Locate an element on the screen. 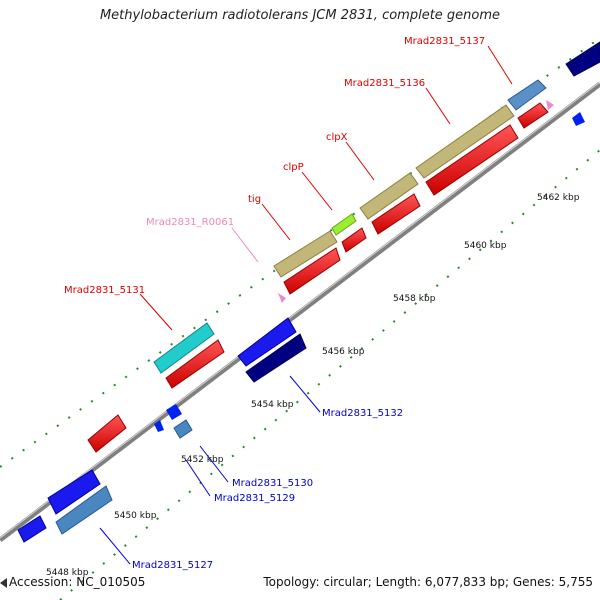 The height and width of the screenshot is (600, 600). kbp-label: 5452 kbp is located at coordinates (202, 460).